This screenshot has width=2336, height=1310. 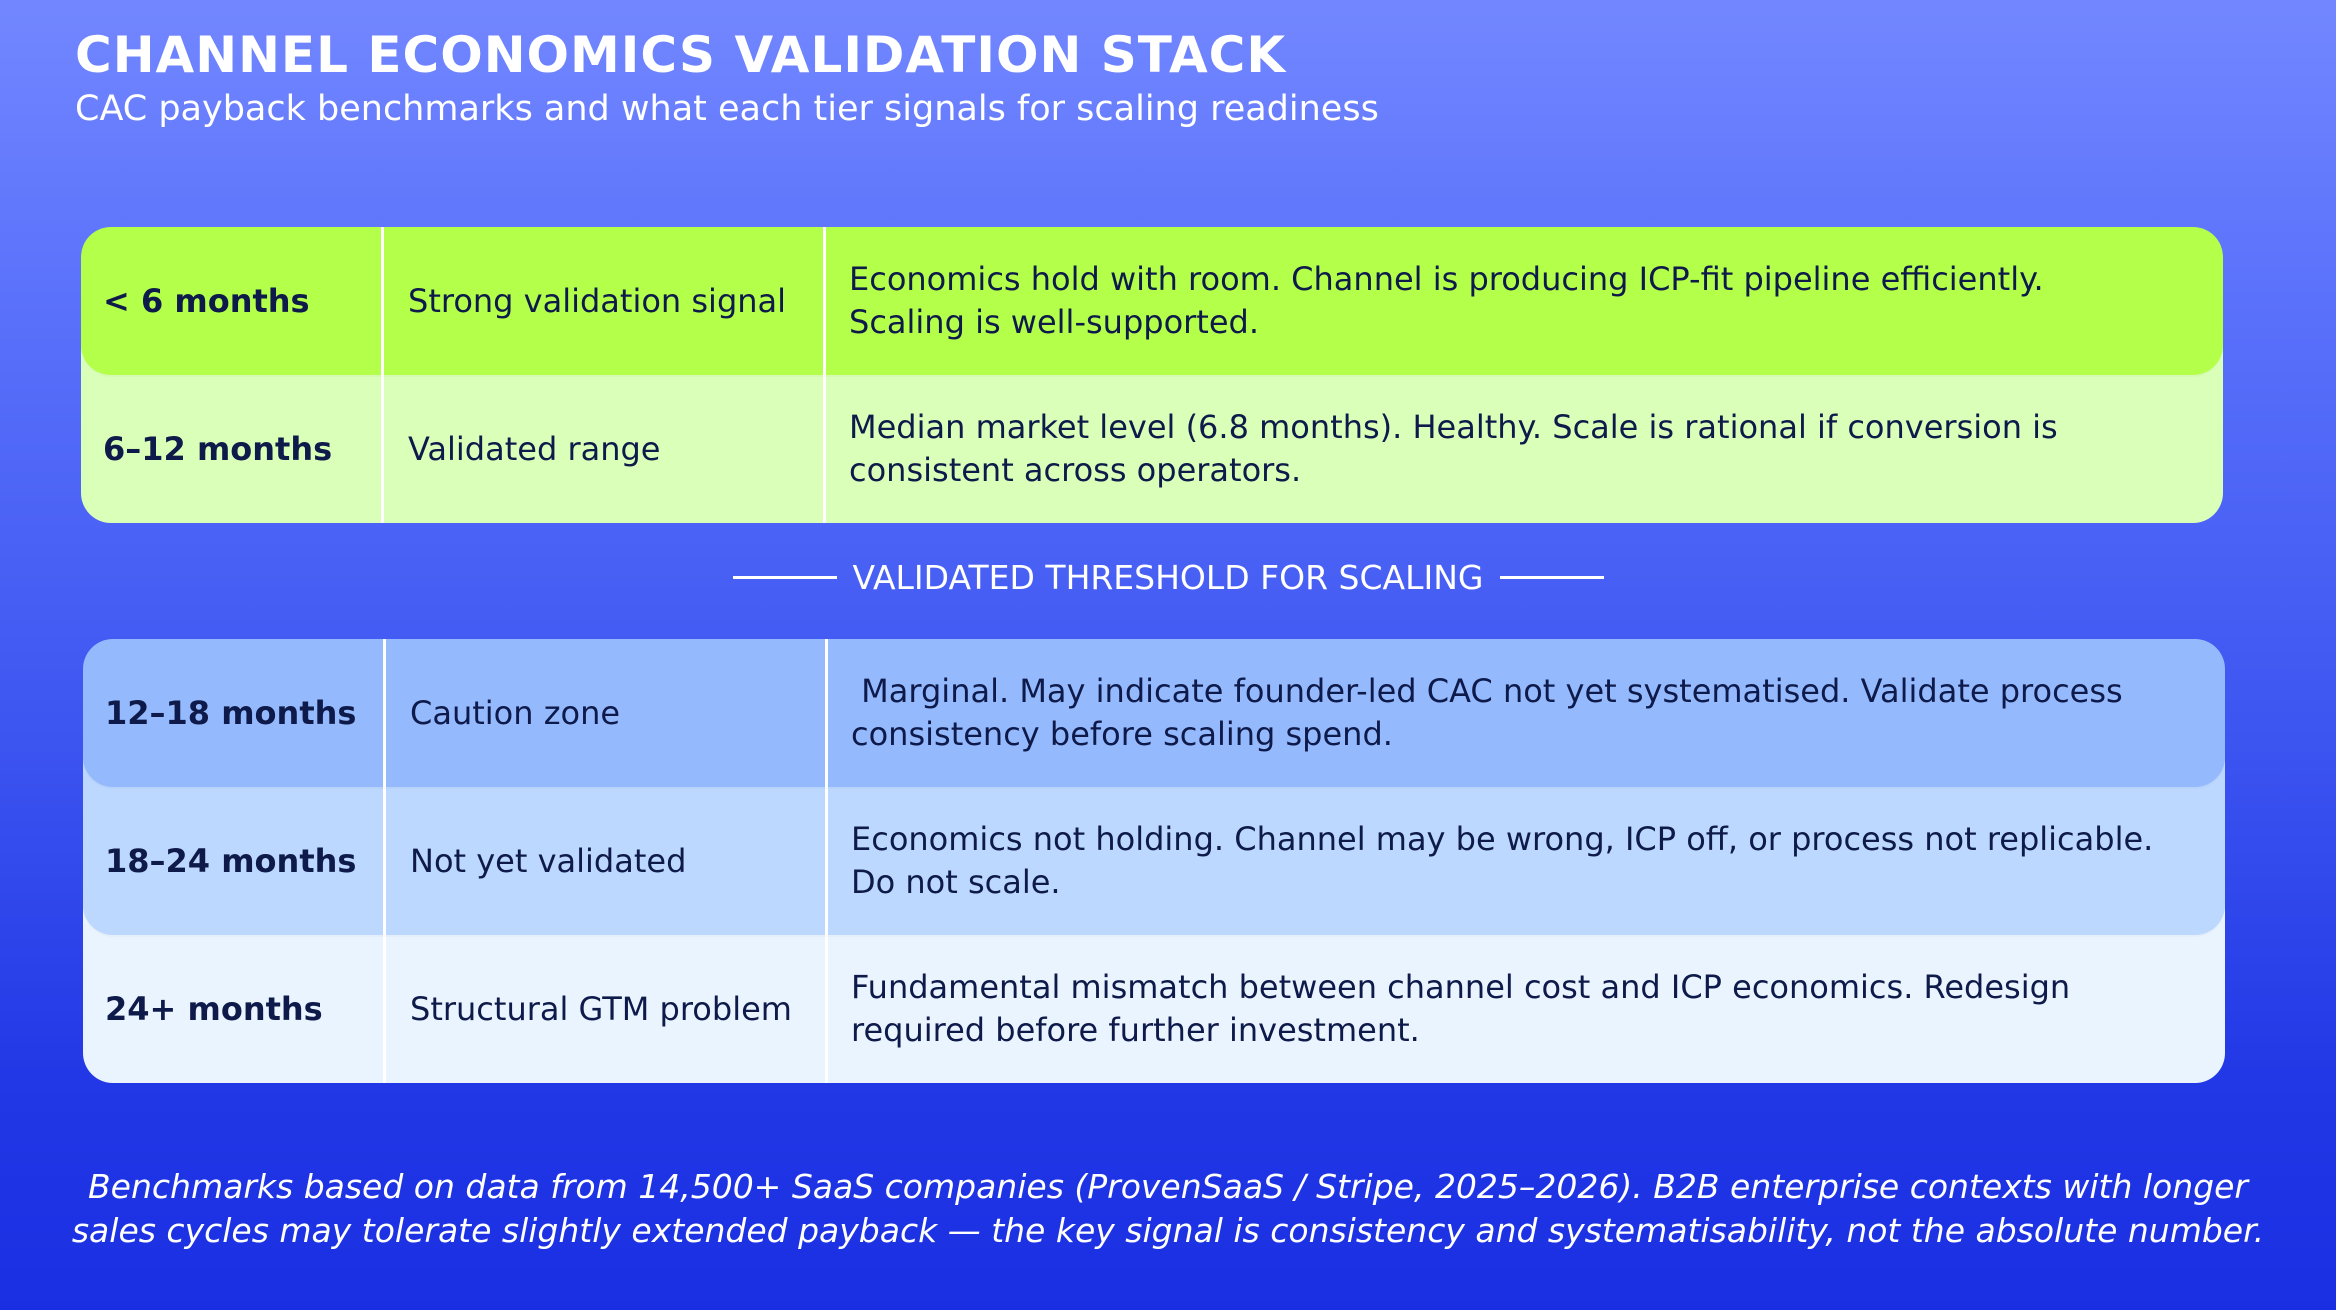 I want to click on description-line: required before further investment., so click(x=1135, y=1030).